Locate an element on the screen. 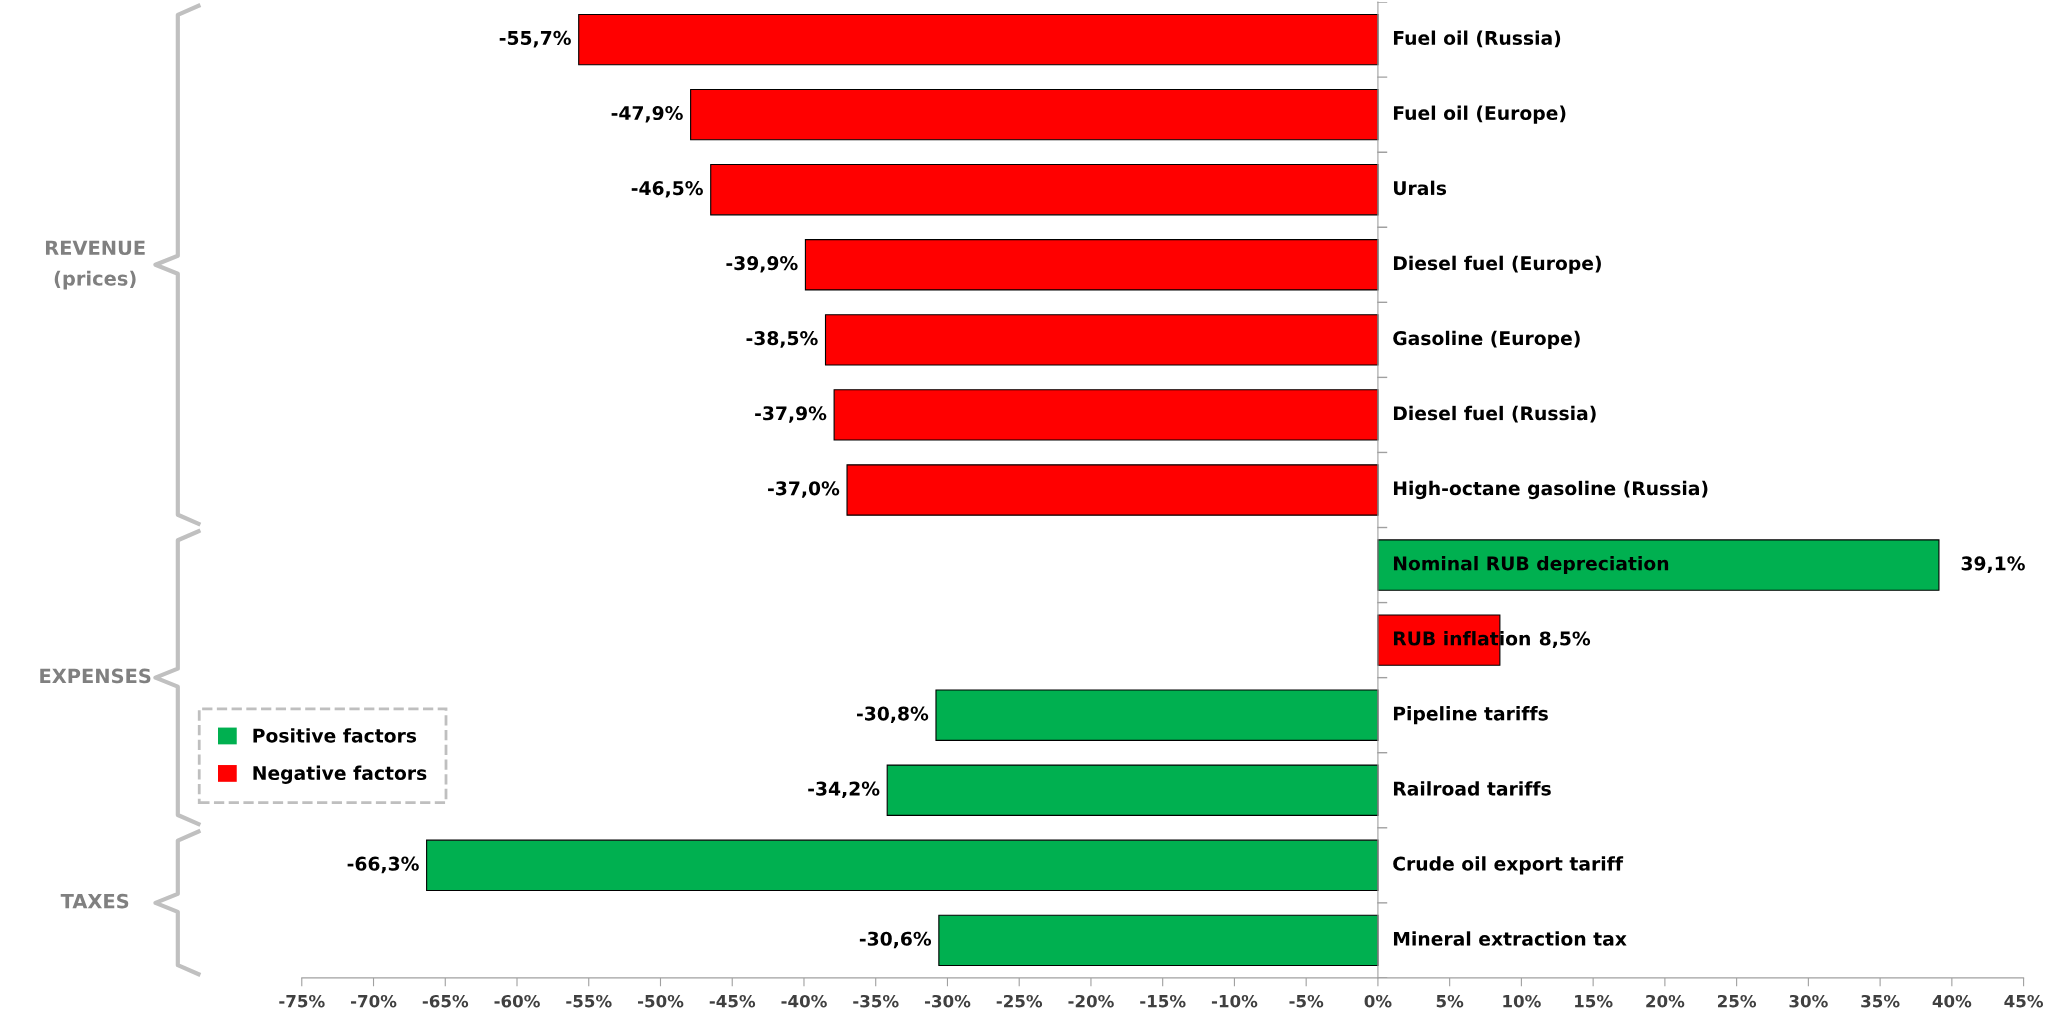 This screenshot has width=2067, height=1024. x-tick-label: -60% is located at coordinates (517, 1001).